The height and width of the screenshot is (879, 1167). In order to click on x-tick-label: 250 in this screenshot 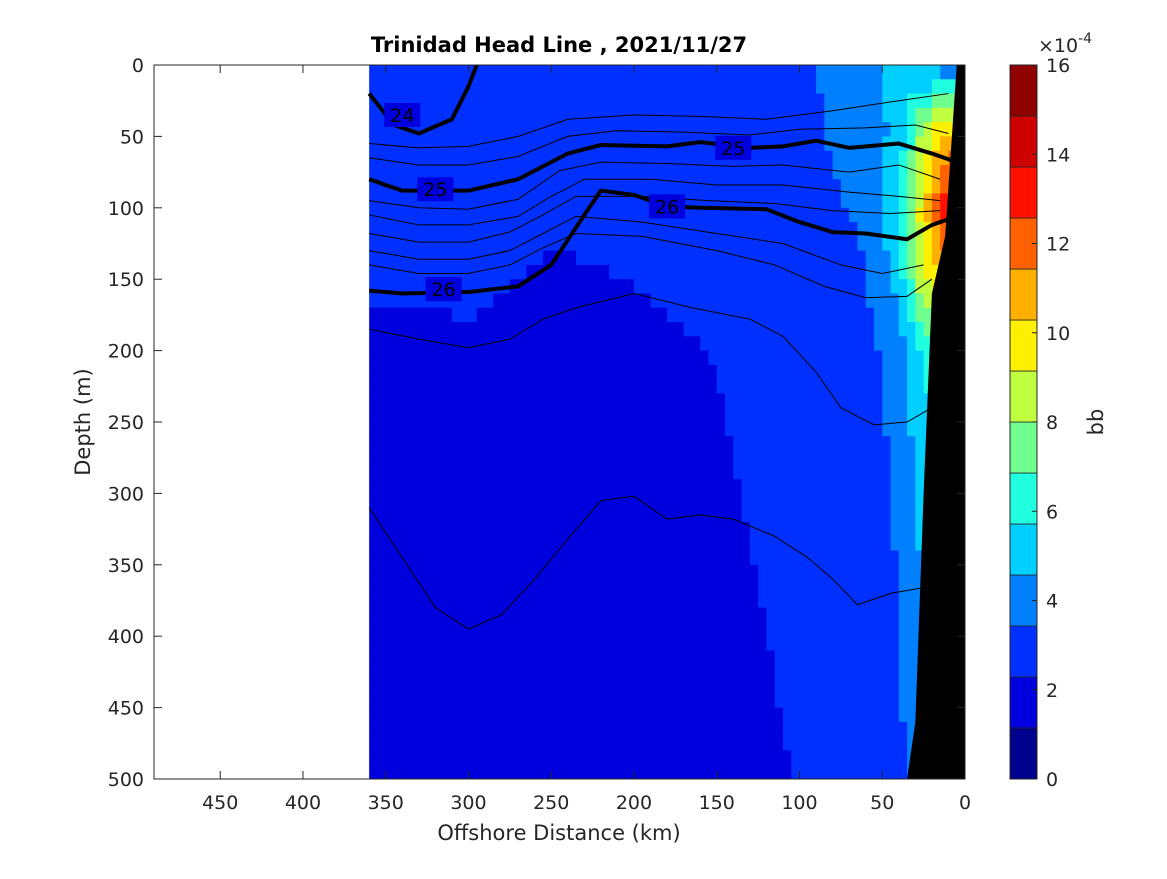, I will do `click(551, 803)`.